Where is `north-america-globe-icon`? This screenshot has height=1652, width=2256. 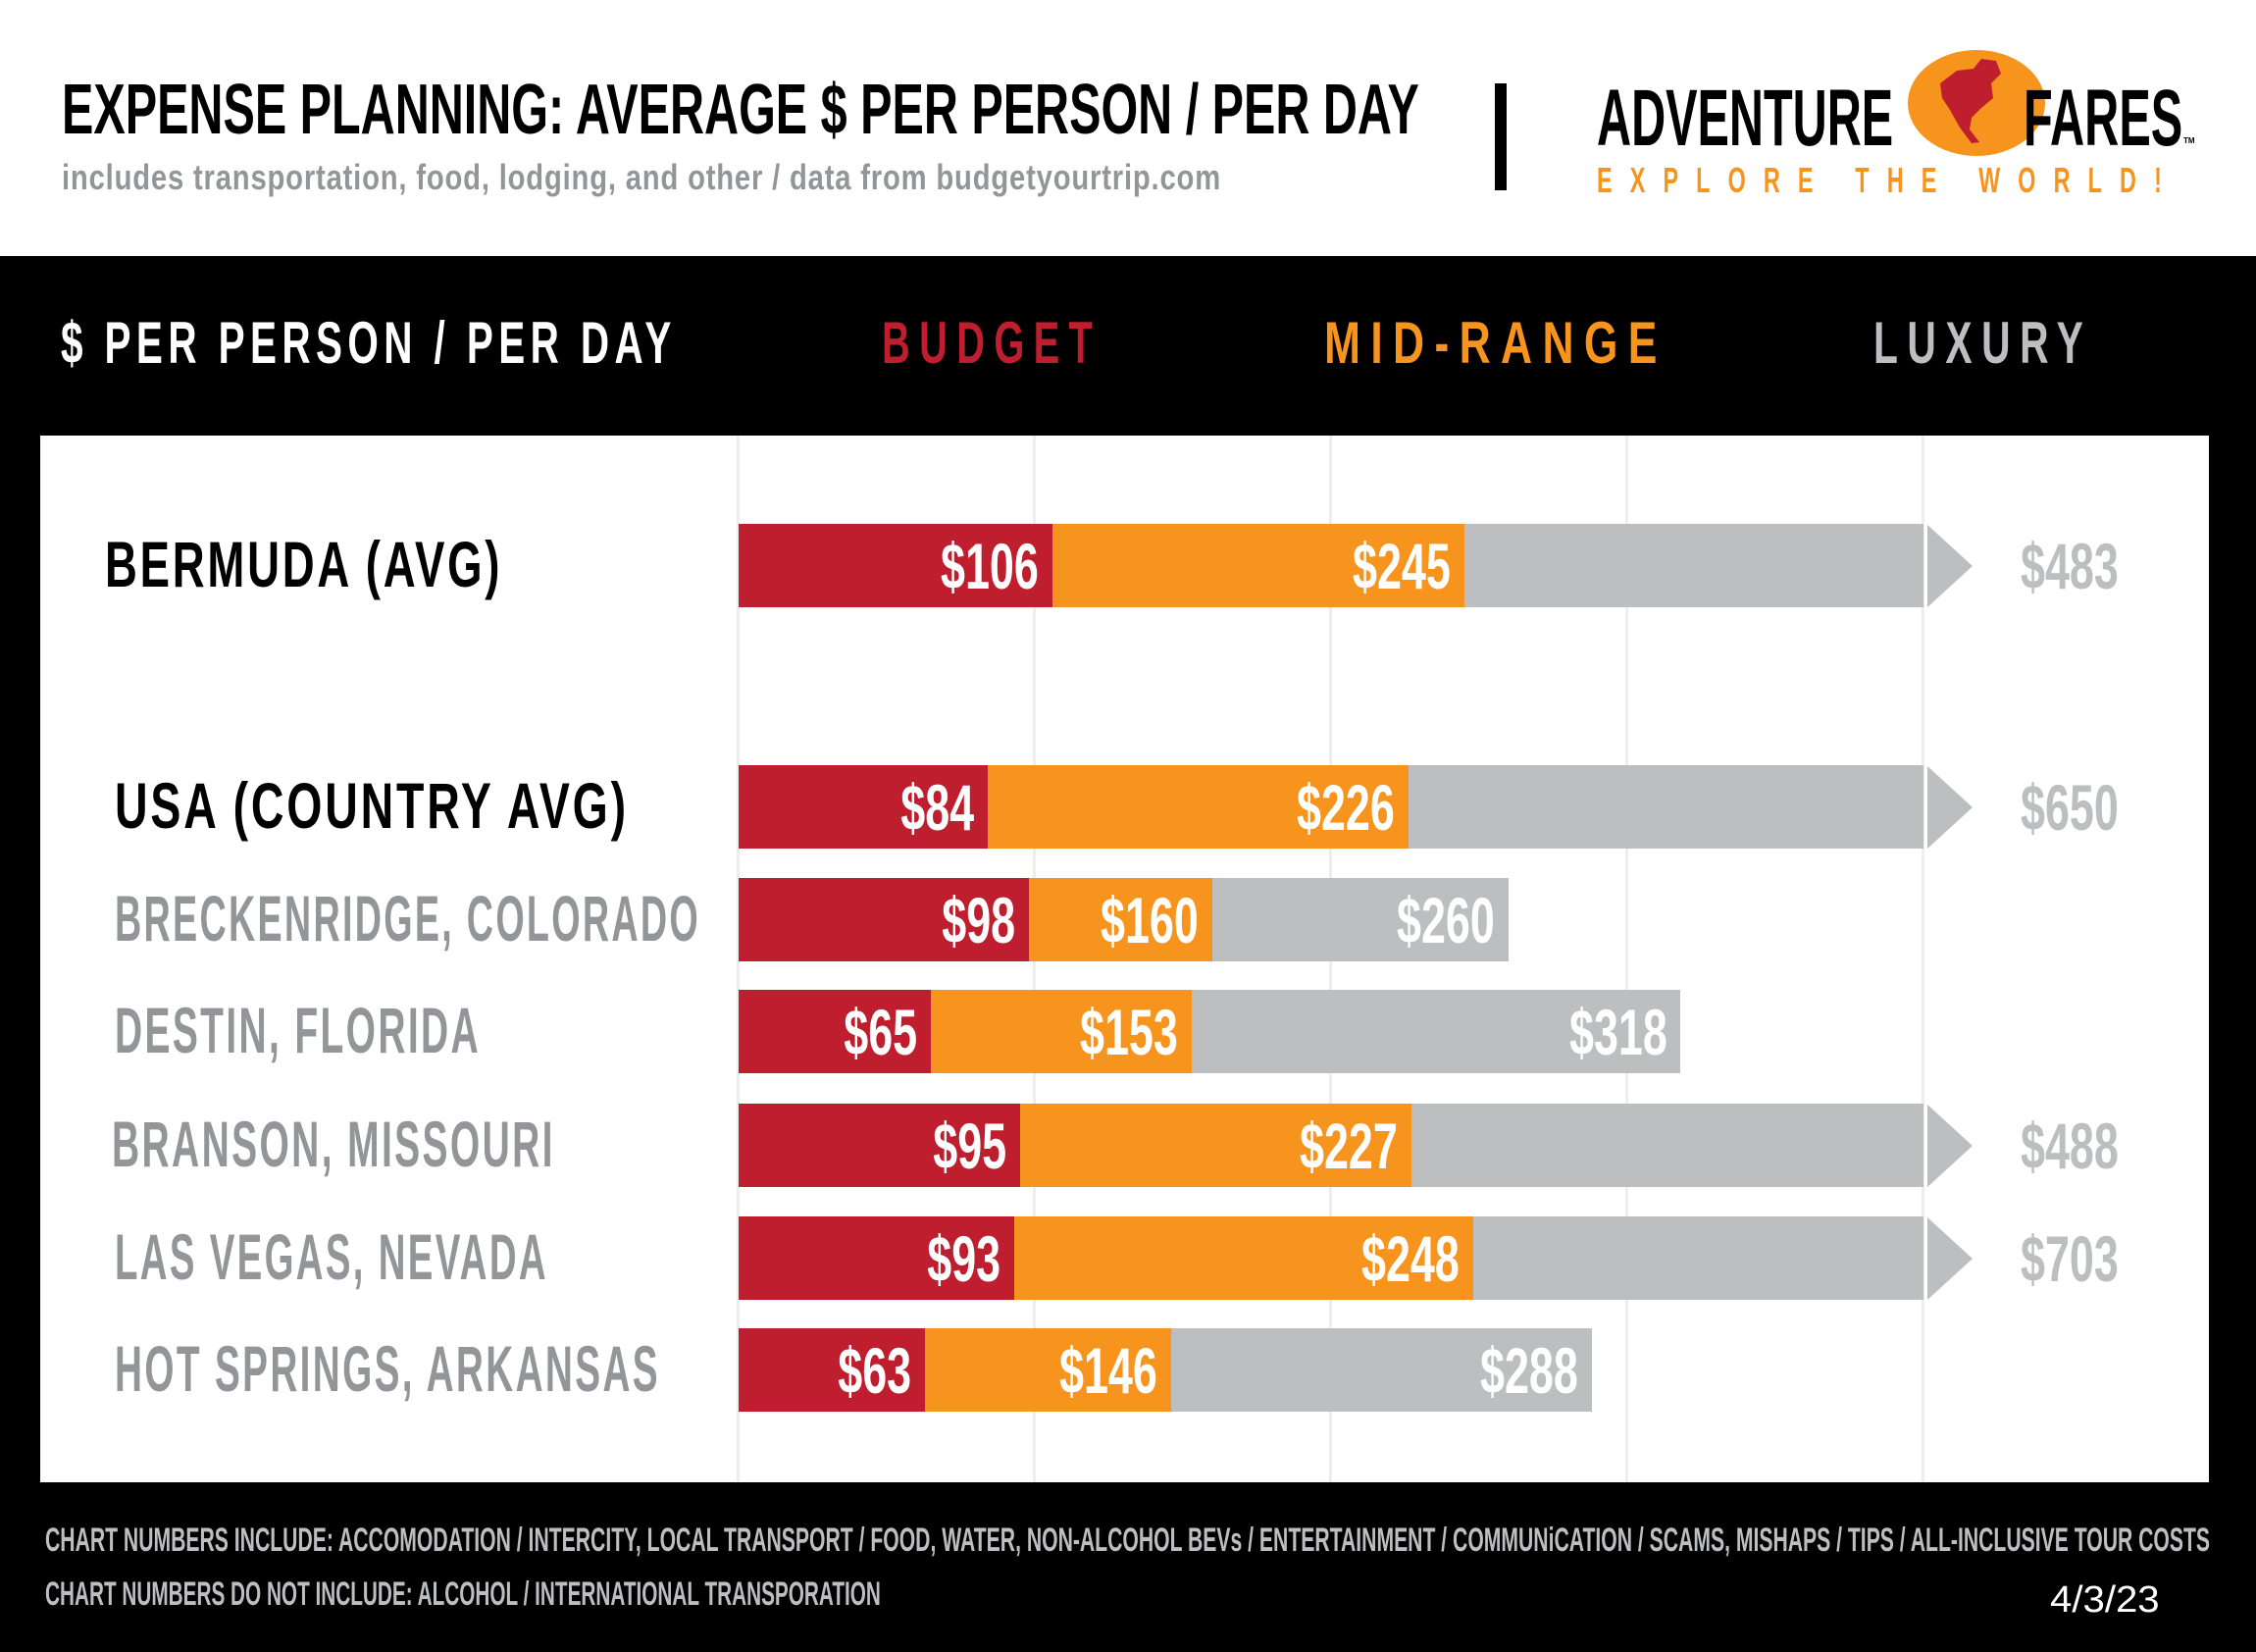 north-america-globe-icon is located at coordinates (1976, 103).